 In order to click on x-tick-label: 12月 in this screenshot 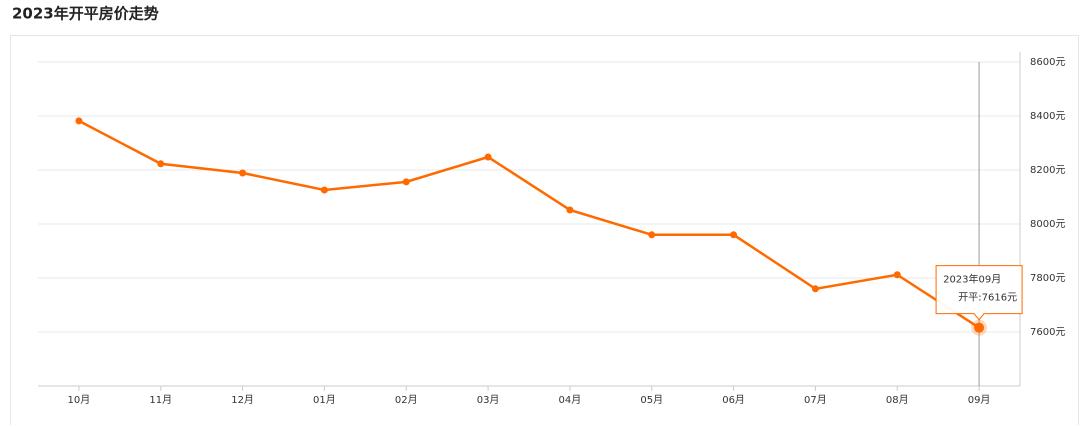, I will do `click(242, 400)`.